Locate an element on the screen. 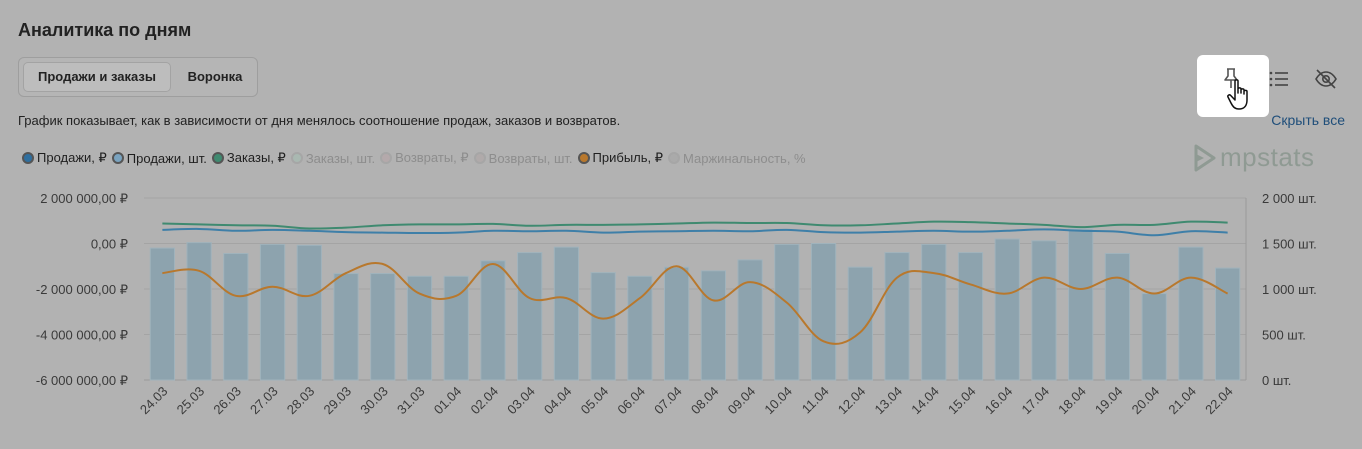 The height and width of the screenshot is (449, 1362). y-left-tick-label: -6 000 000,00 ₽ is located at coordinates (82, 380).